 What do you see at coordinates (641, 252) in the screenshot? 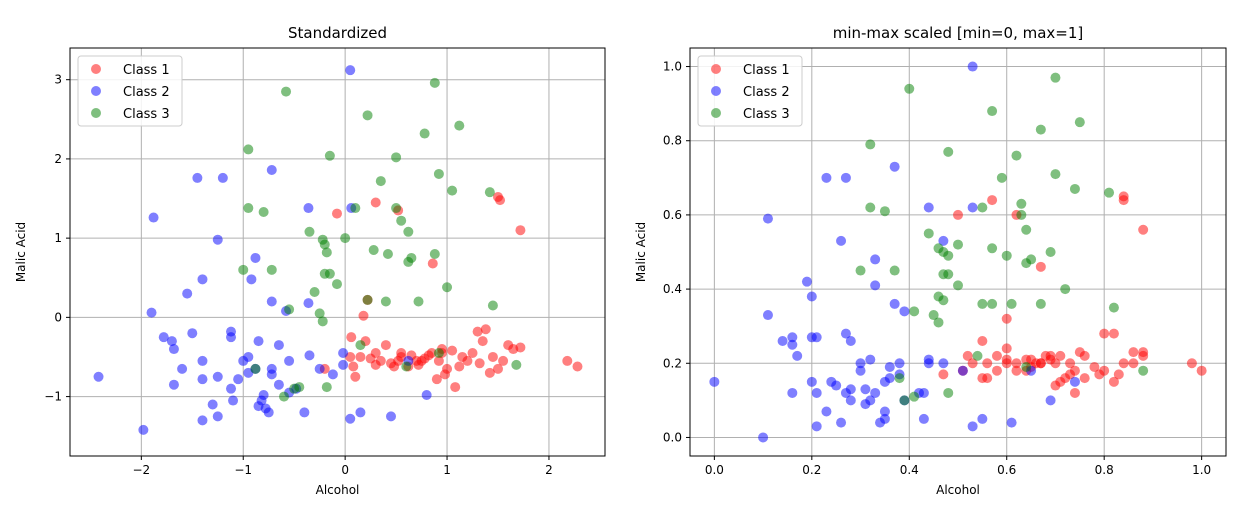
I see `y-axis-label: Malic Acid` at bounding box center [641, 252].